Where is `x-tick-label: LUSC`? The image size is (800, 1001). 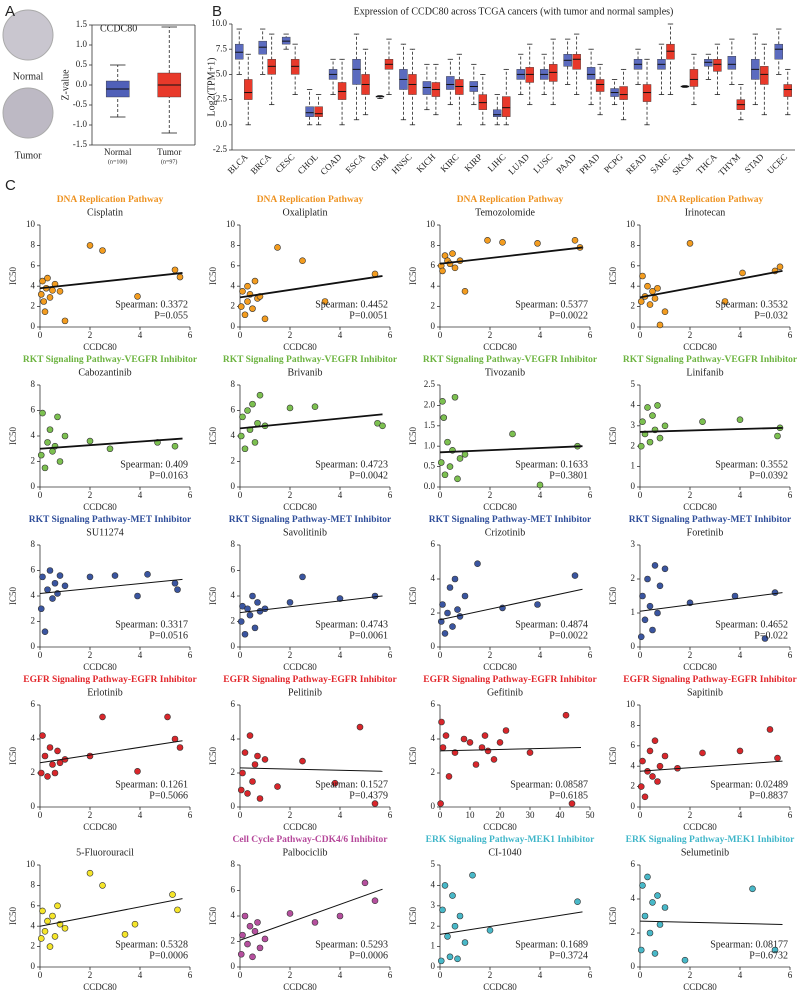
x-tick-label: LUSC is located at coordinates (542, 163).